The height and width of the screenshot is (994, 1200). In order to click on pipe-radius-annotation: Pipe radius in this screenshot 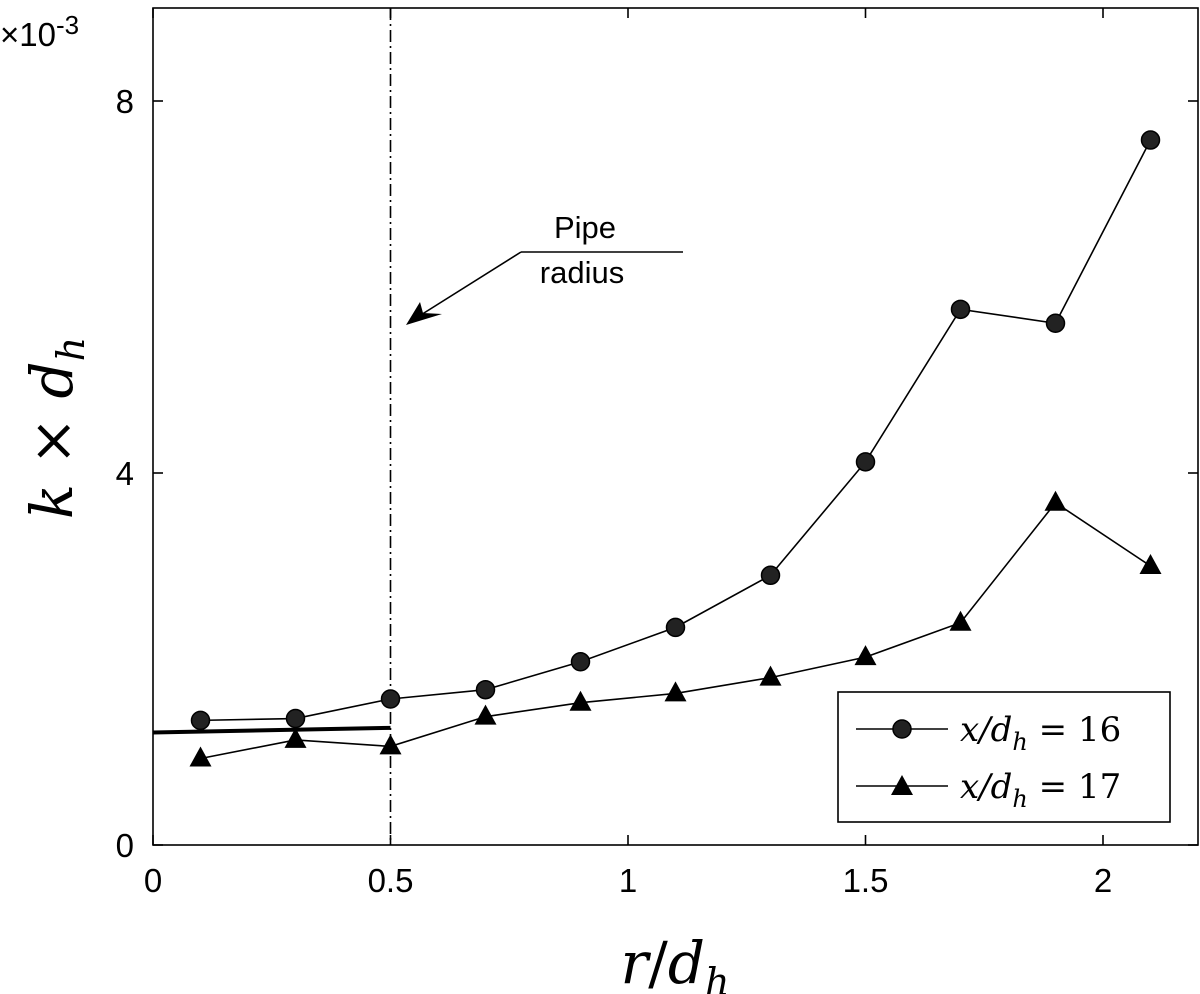, I will do `click(544, 267)`.